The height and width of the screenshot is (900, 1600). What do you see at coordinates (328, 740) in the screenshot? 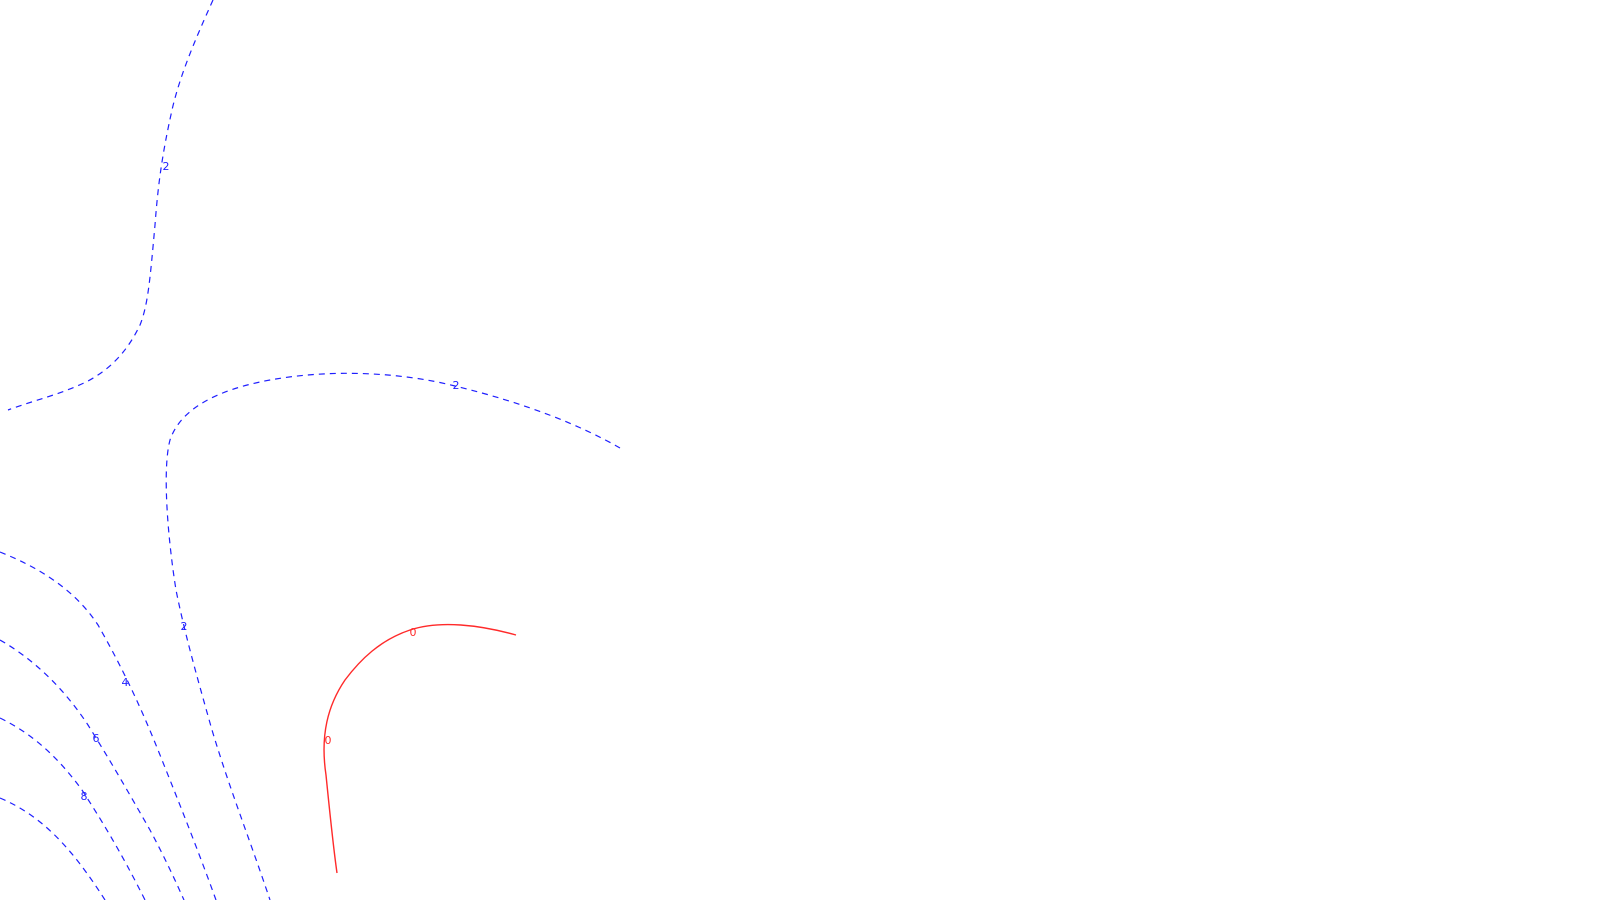
I see `contour-label-0-left: 0` at bounding box center [328, 740].